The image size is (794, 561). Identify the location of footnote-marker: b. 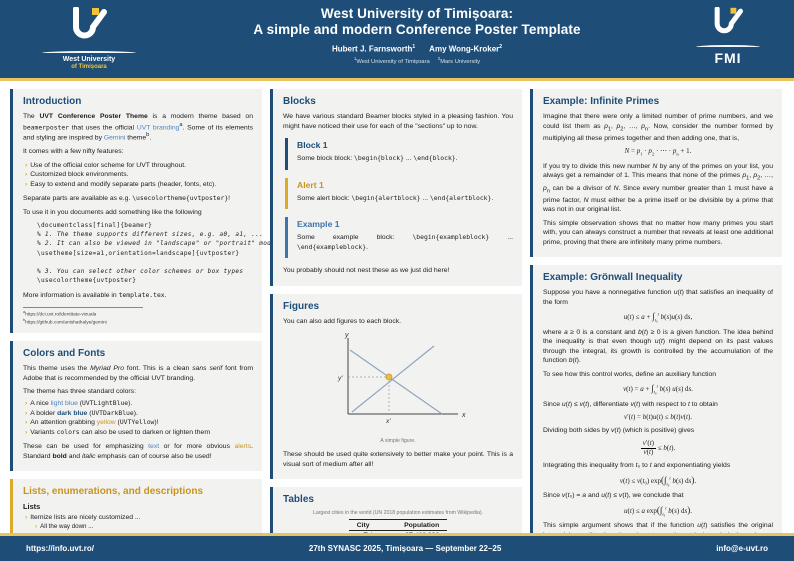
(24, 320).